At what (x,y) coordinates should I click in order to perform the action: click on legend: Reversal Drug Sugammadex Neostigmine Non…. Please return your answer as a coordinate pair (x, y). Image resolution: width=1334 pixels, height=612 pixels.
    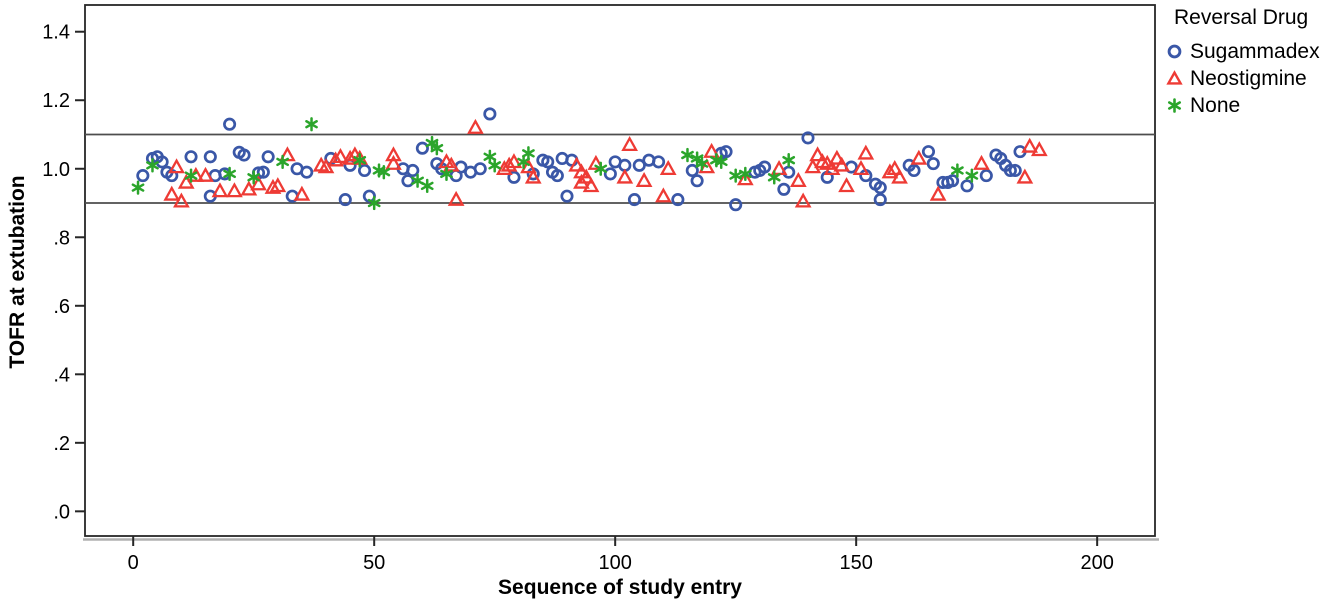
    Looking at the image, I should click on (1250, 62).